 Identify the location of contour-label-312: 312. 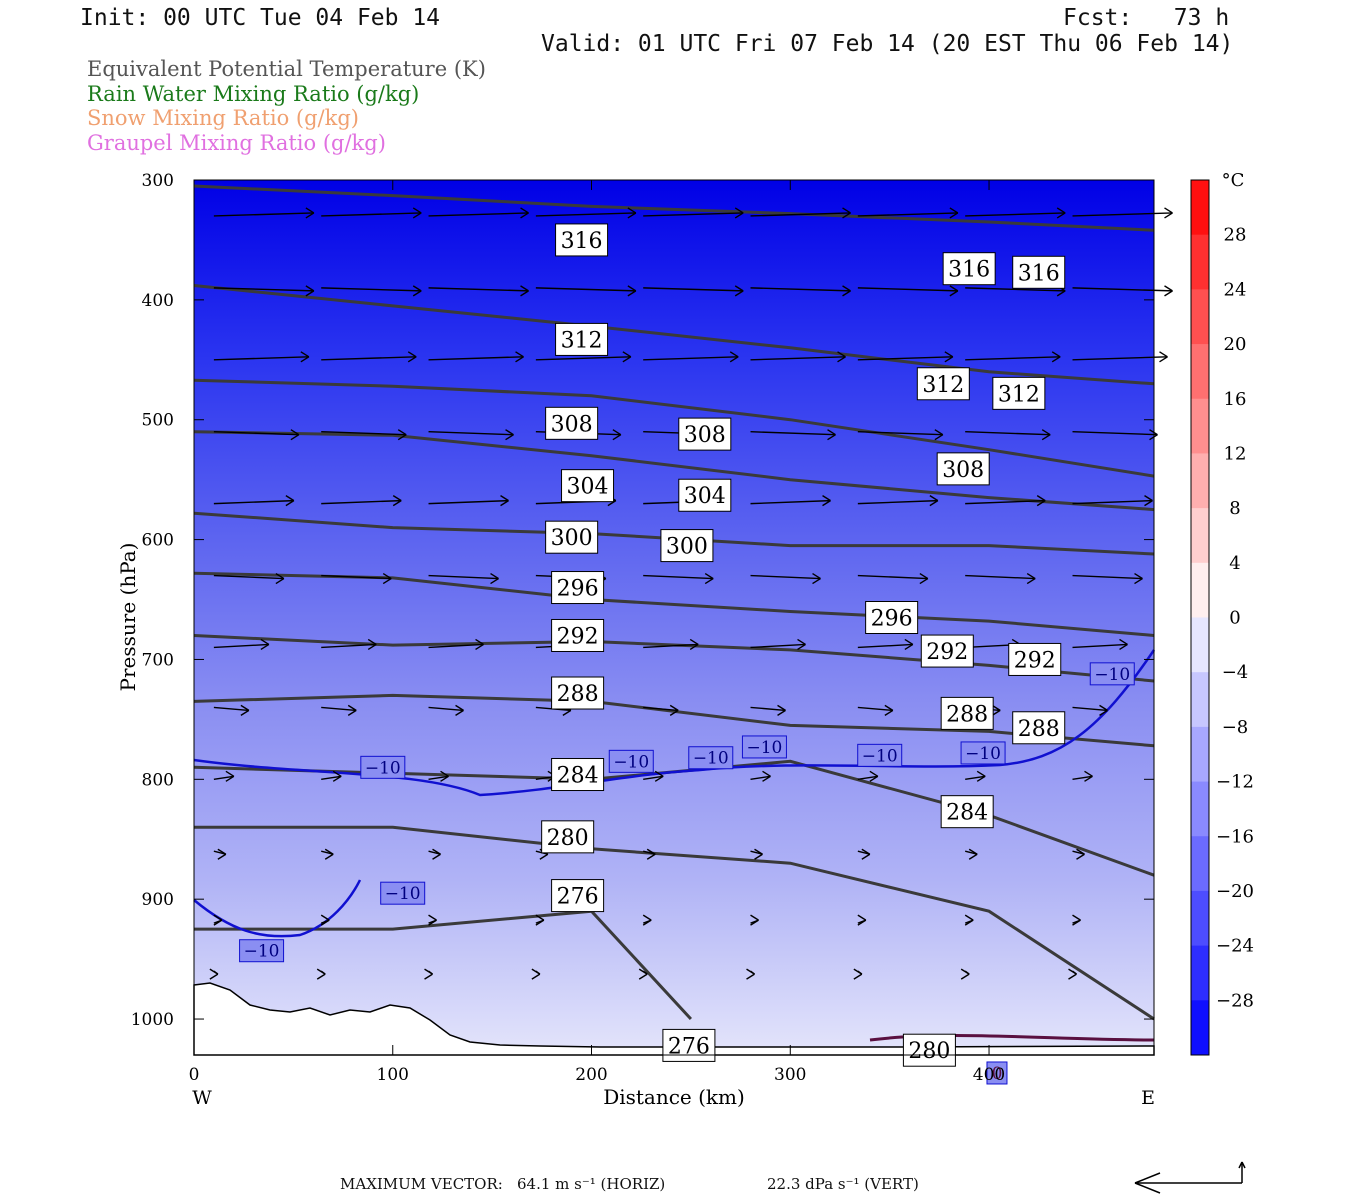
(1019, 394).